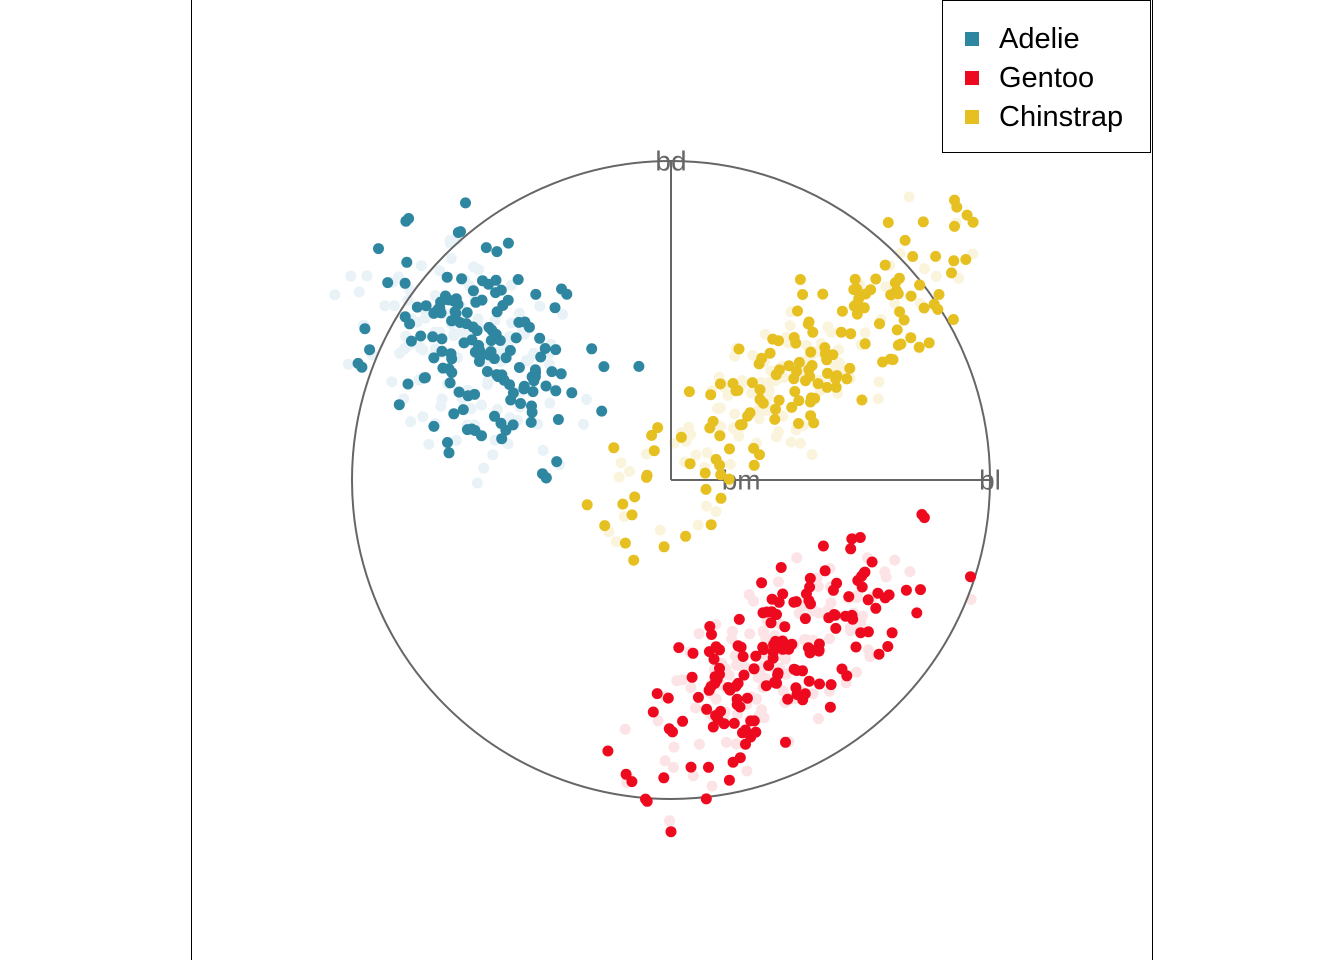 This screenshot has height=960, width=1344. What do you see at coordinates (990, 480) in the screenshot?
I see `axis-label-bl: bl` at bounding box center [990, 480].